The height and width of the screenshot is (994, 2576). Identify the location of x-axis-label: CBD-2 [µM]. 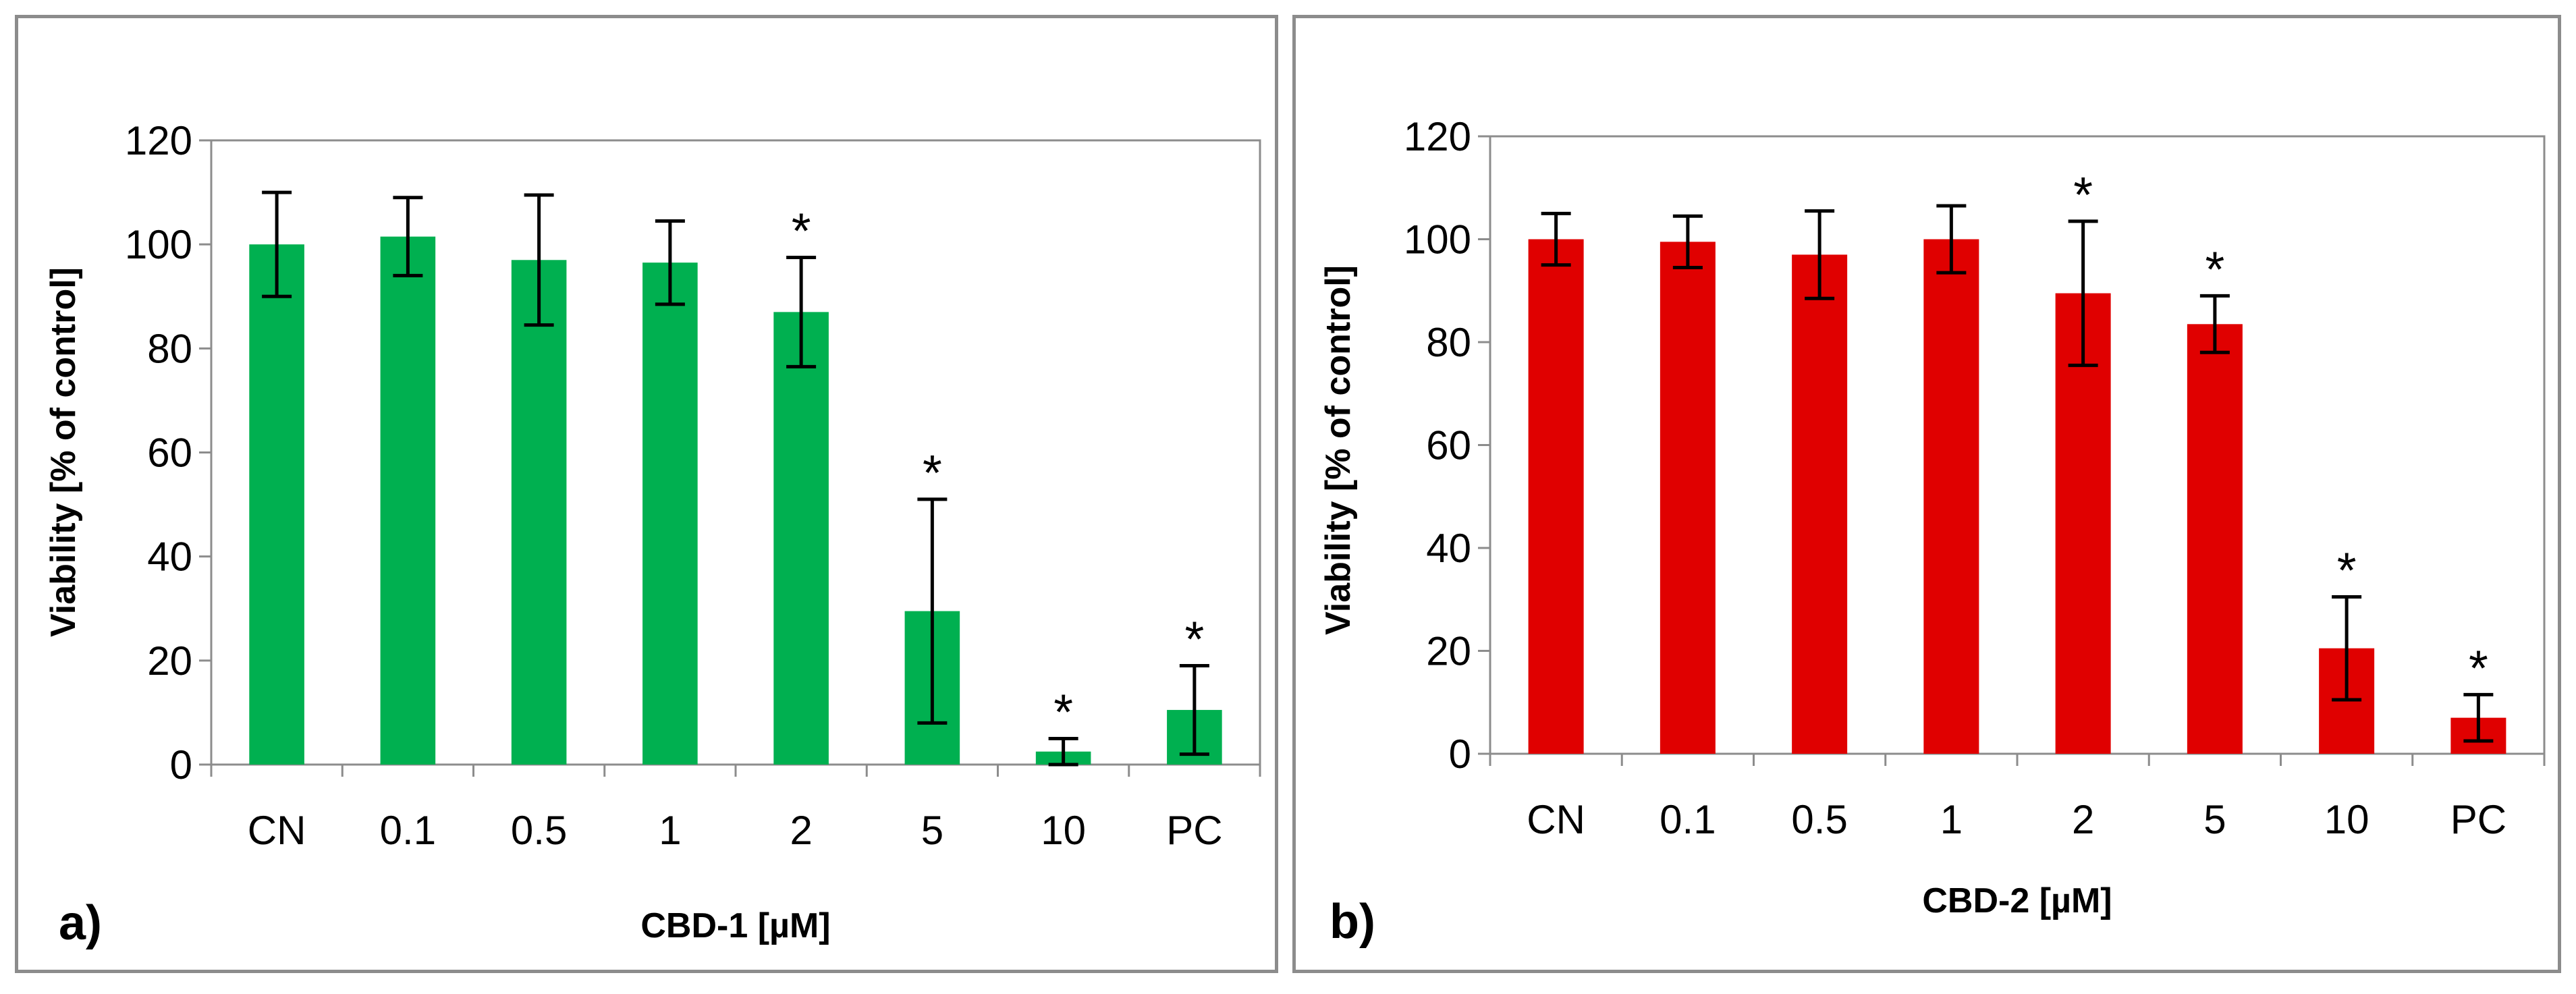
(2017, 900).